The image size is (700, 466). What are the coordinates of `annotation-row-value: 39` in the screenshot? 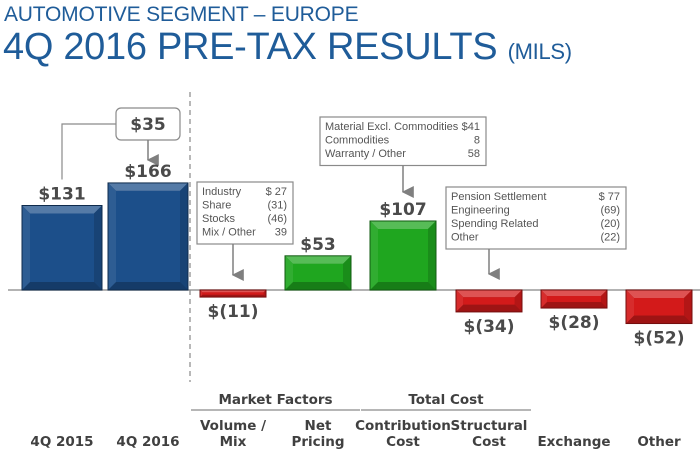 It's located at (281, 233).